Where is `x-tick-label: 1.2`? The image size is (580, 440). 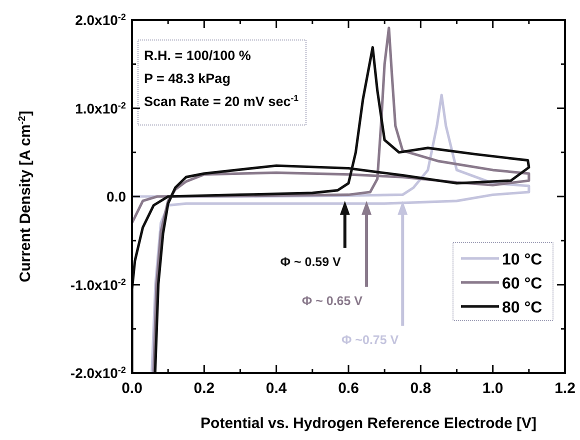
x-tick-label: 1.2 is located at coordinates (565, 388).